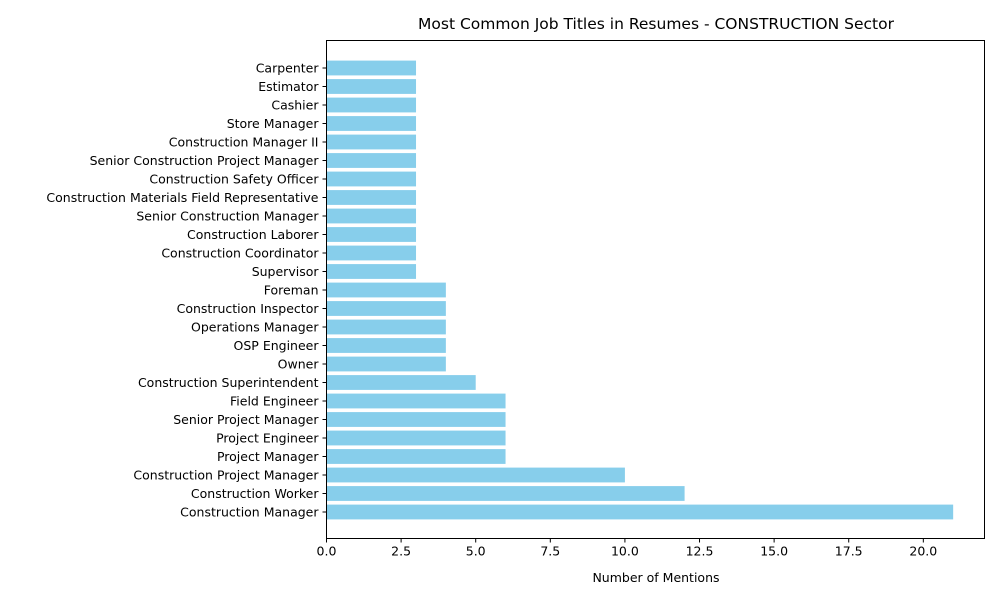 This screenshot has height=600, width=1000. Describe the element at coordinates (288, 68) in the screenshot. I see `y-tick-label: Carpenter` at that location.